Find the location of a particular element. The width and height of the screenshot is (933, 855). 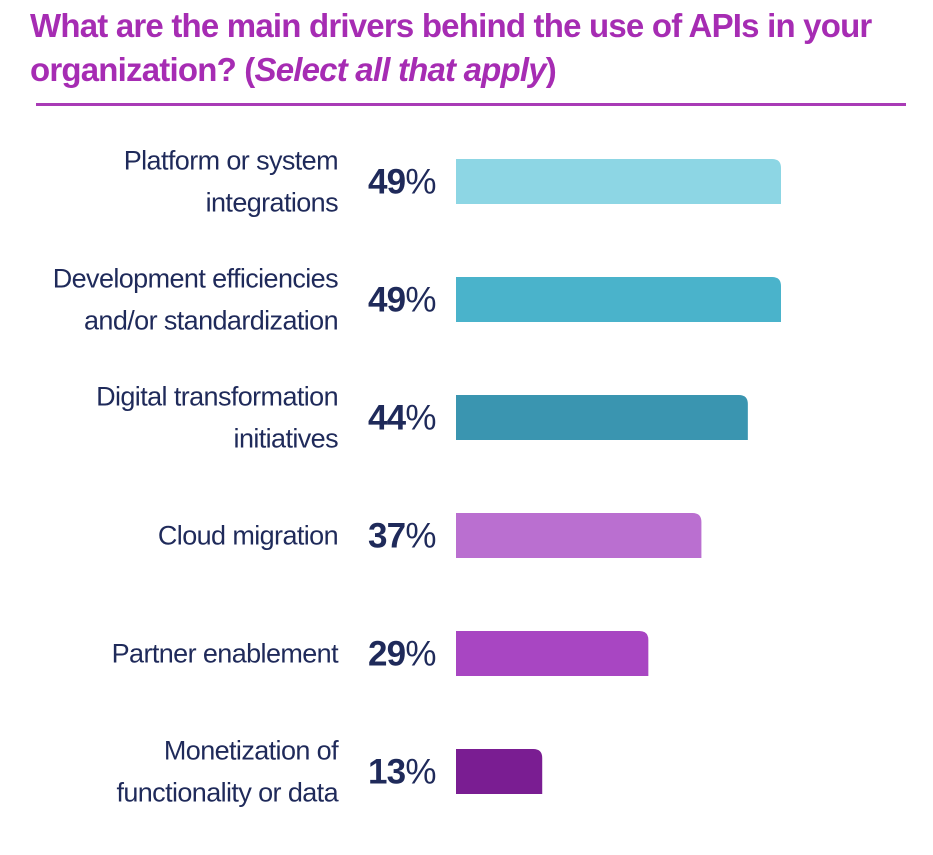

title-end: ) is located at coordinates (551, 69).